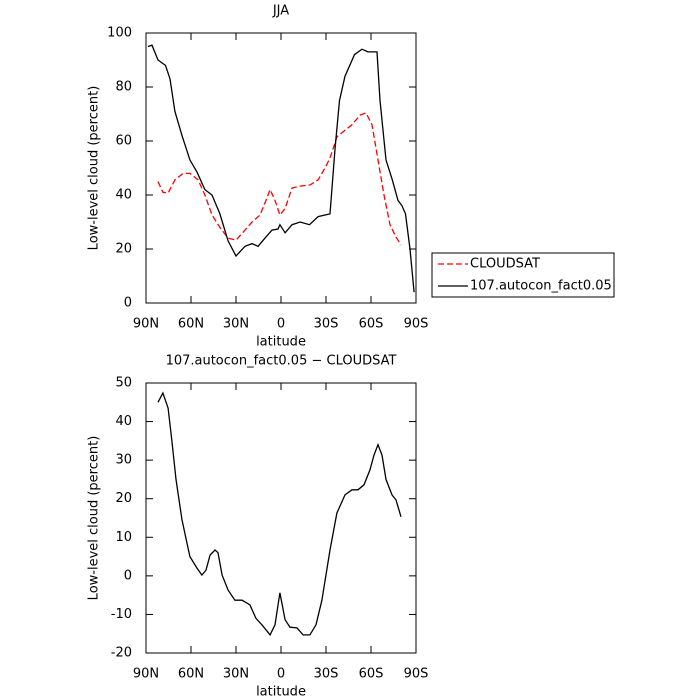 The height and width of the screenshot is (700, 700). Describe the element at coordinates (505, 264) in the screenshot. I see `legend-label: CLOUDSAT` at that location.